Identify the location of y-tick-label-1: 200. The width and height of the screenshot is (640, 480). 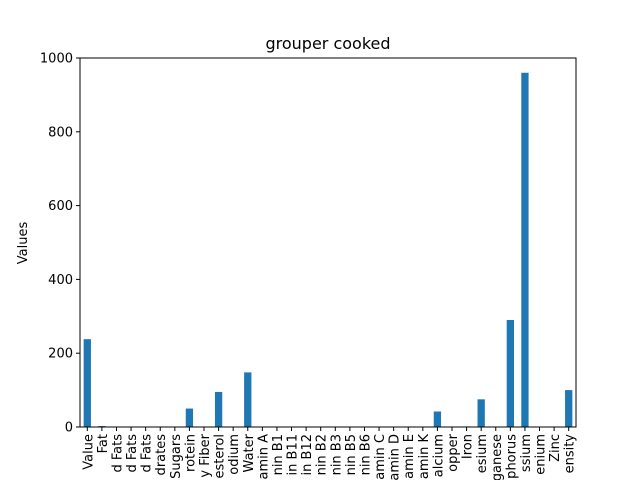
(60, 354).